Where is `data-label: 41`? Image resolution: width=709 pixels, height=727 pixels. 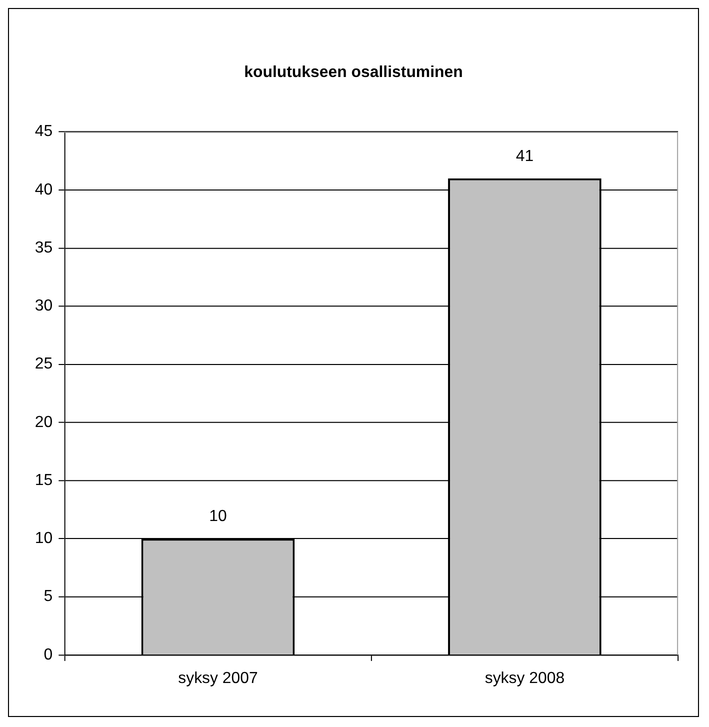
data-label: 41 is located at coordinates (525, 156).